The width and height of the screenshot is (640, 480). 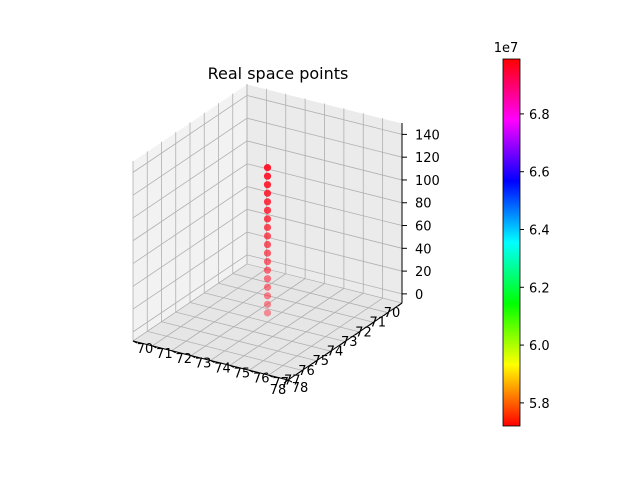 I want to click on y-tick-label: 78, so click(x=300, y=388).